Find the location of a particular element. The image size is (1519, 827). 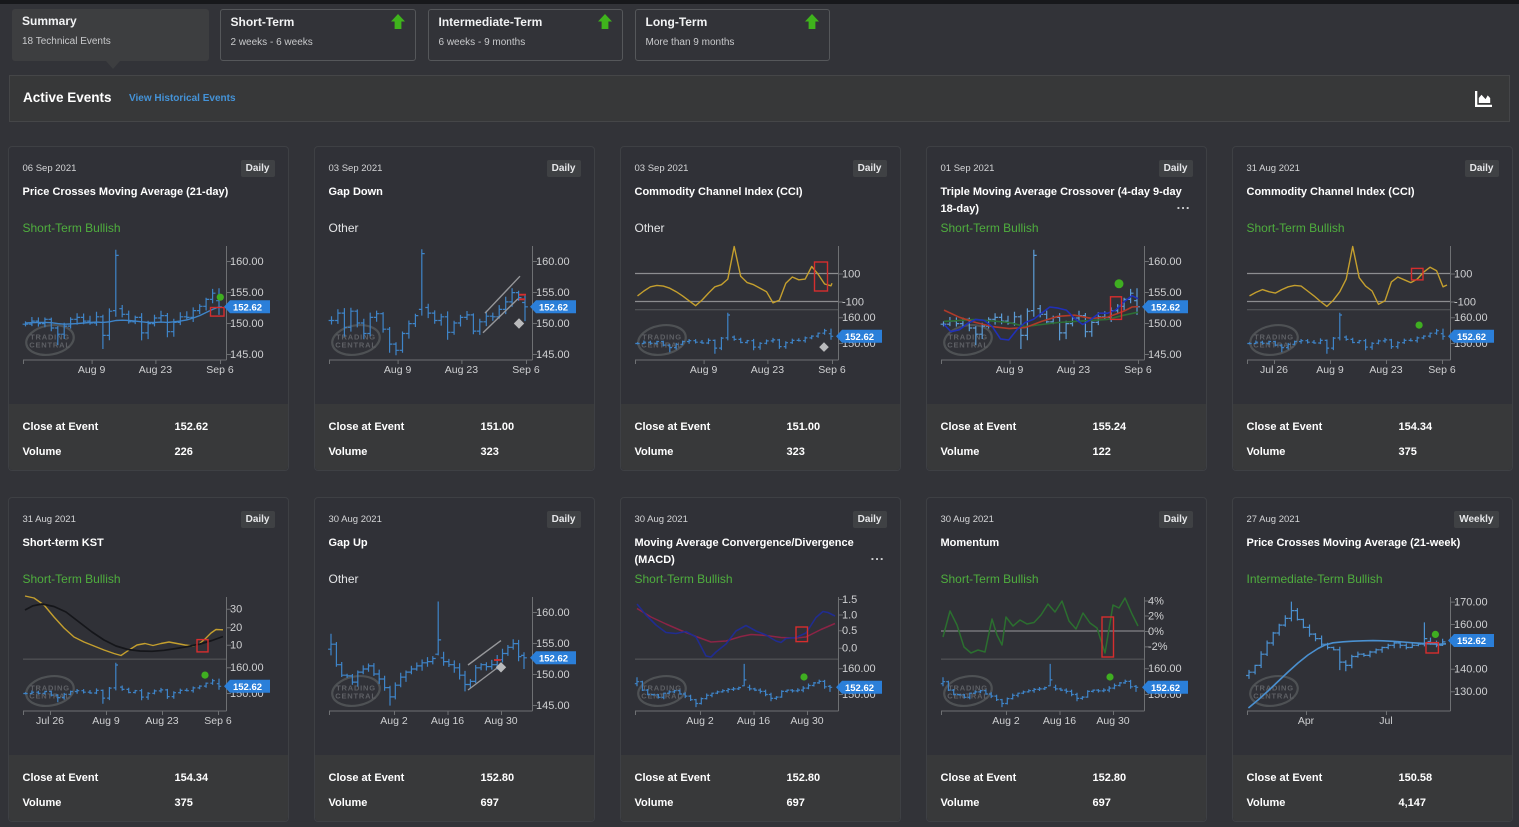

svg-text: 170.00 is located at coordinates (1471, 602).